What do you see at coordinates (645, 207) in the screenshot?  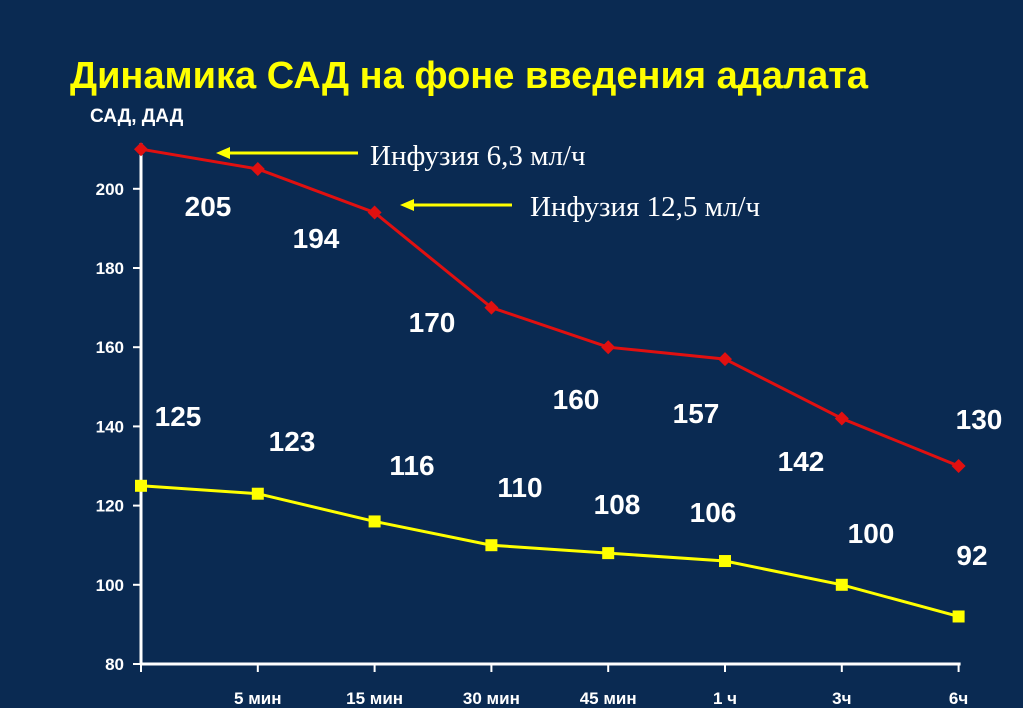 I see `annotation-text: Инфузия 12,5 мл/ч` at bounding box center [645, 207].